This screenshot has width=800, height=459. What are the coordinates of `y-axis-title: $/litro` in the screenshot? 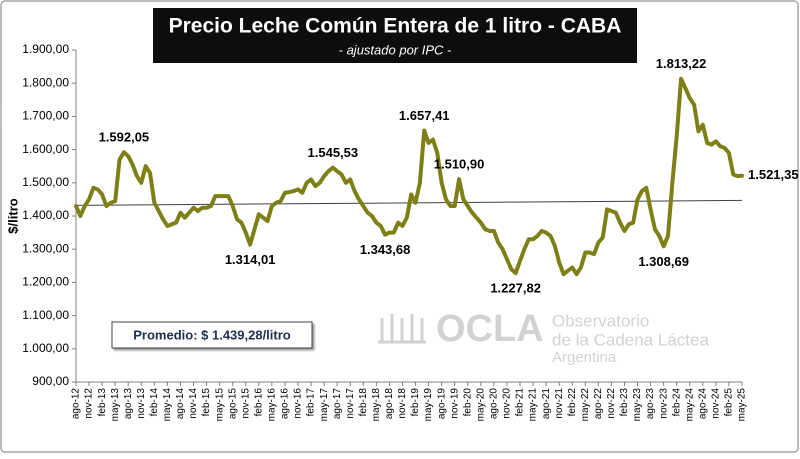 It's located at (12, 215).